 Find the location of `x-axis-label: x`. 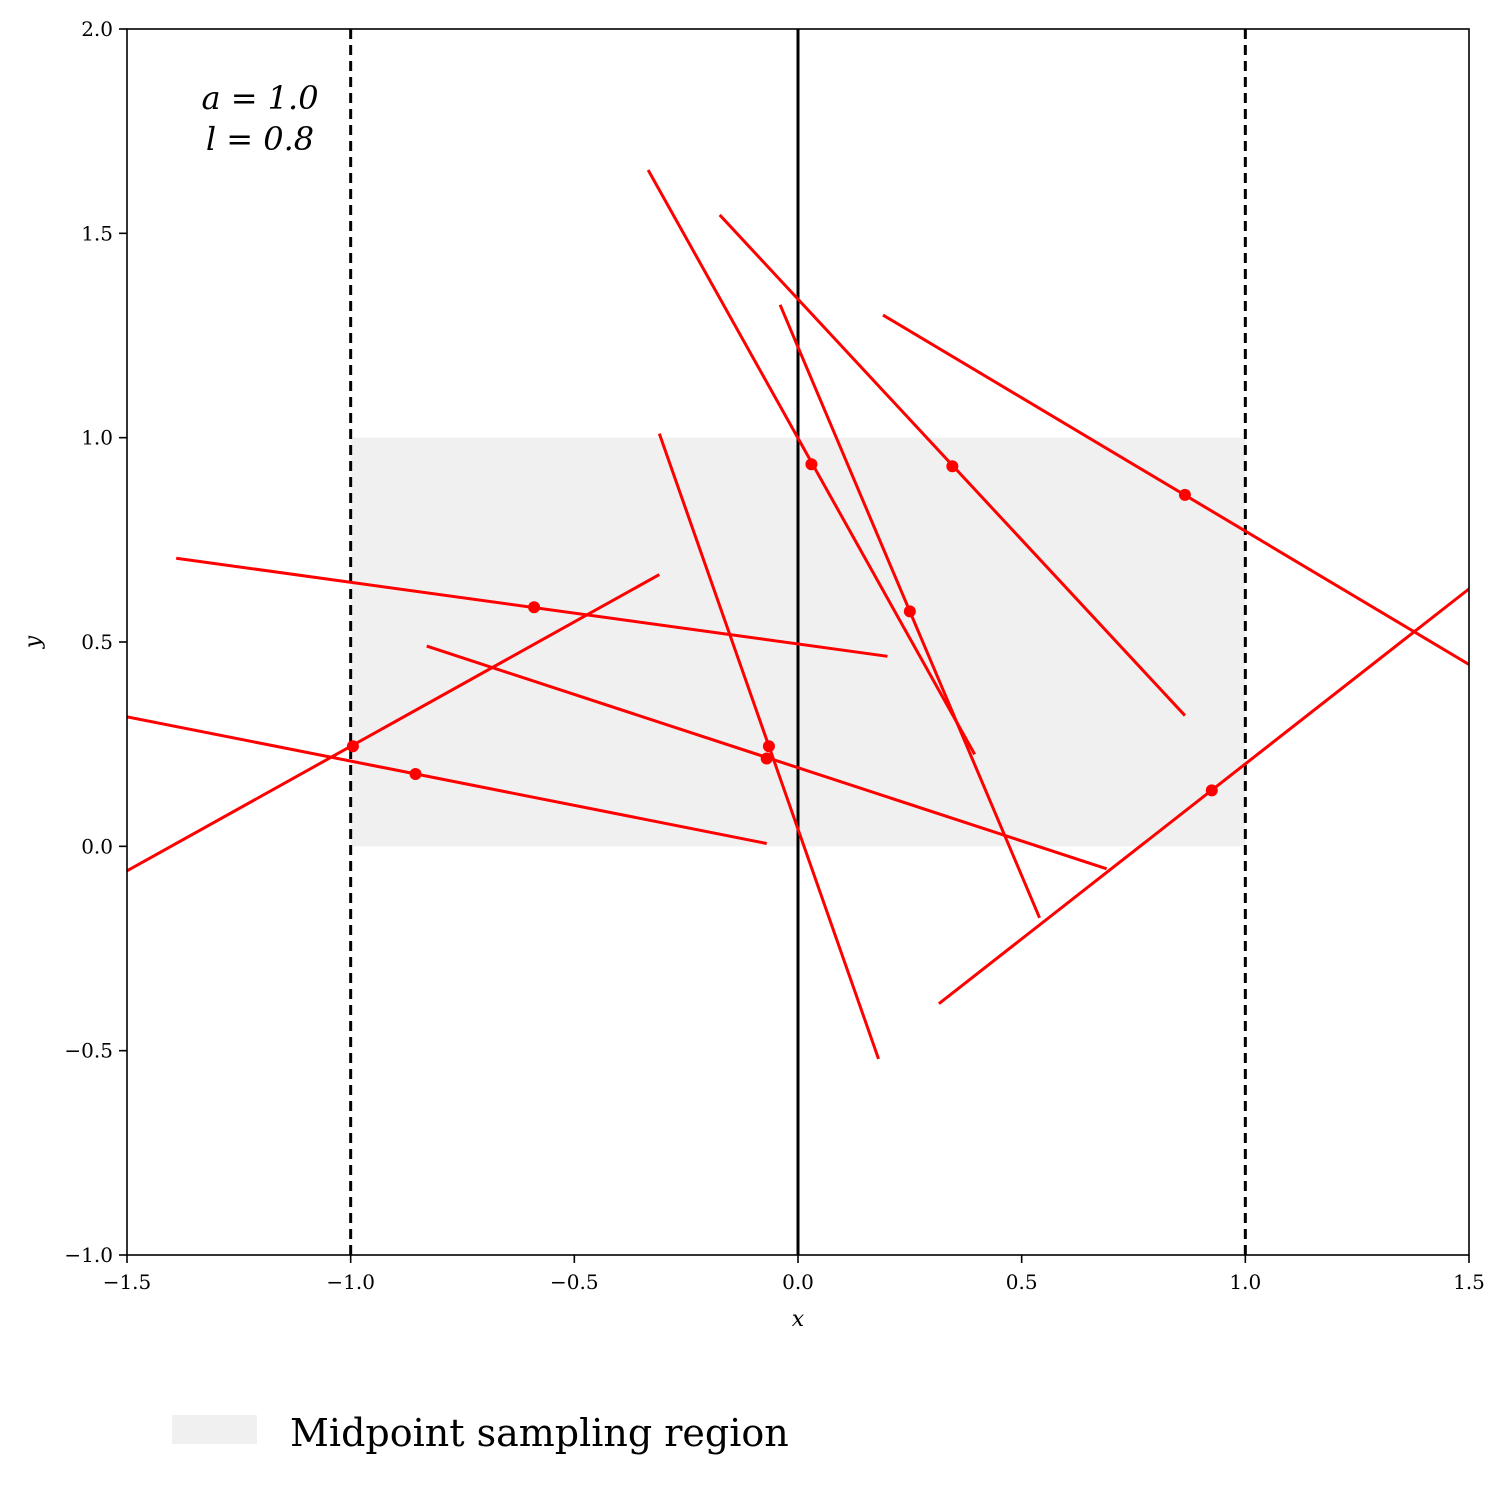

x-axis-label: x is located at coordinates (798, 1319).